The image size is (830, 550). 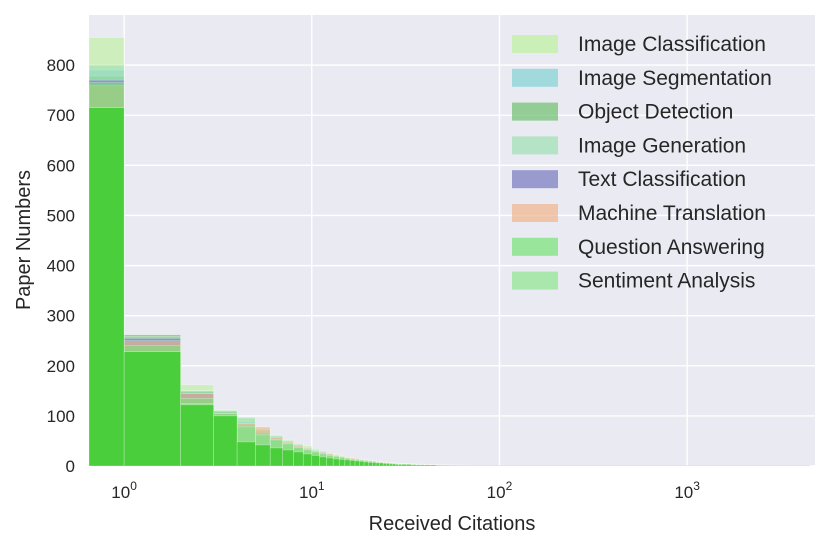 I want to click on x-tick-label: 10³, so click(x=687, y=490).